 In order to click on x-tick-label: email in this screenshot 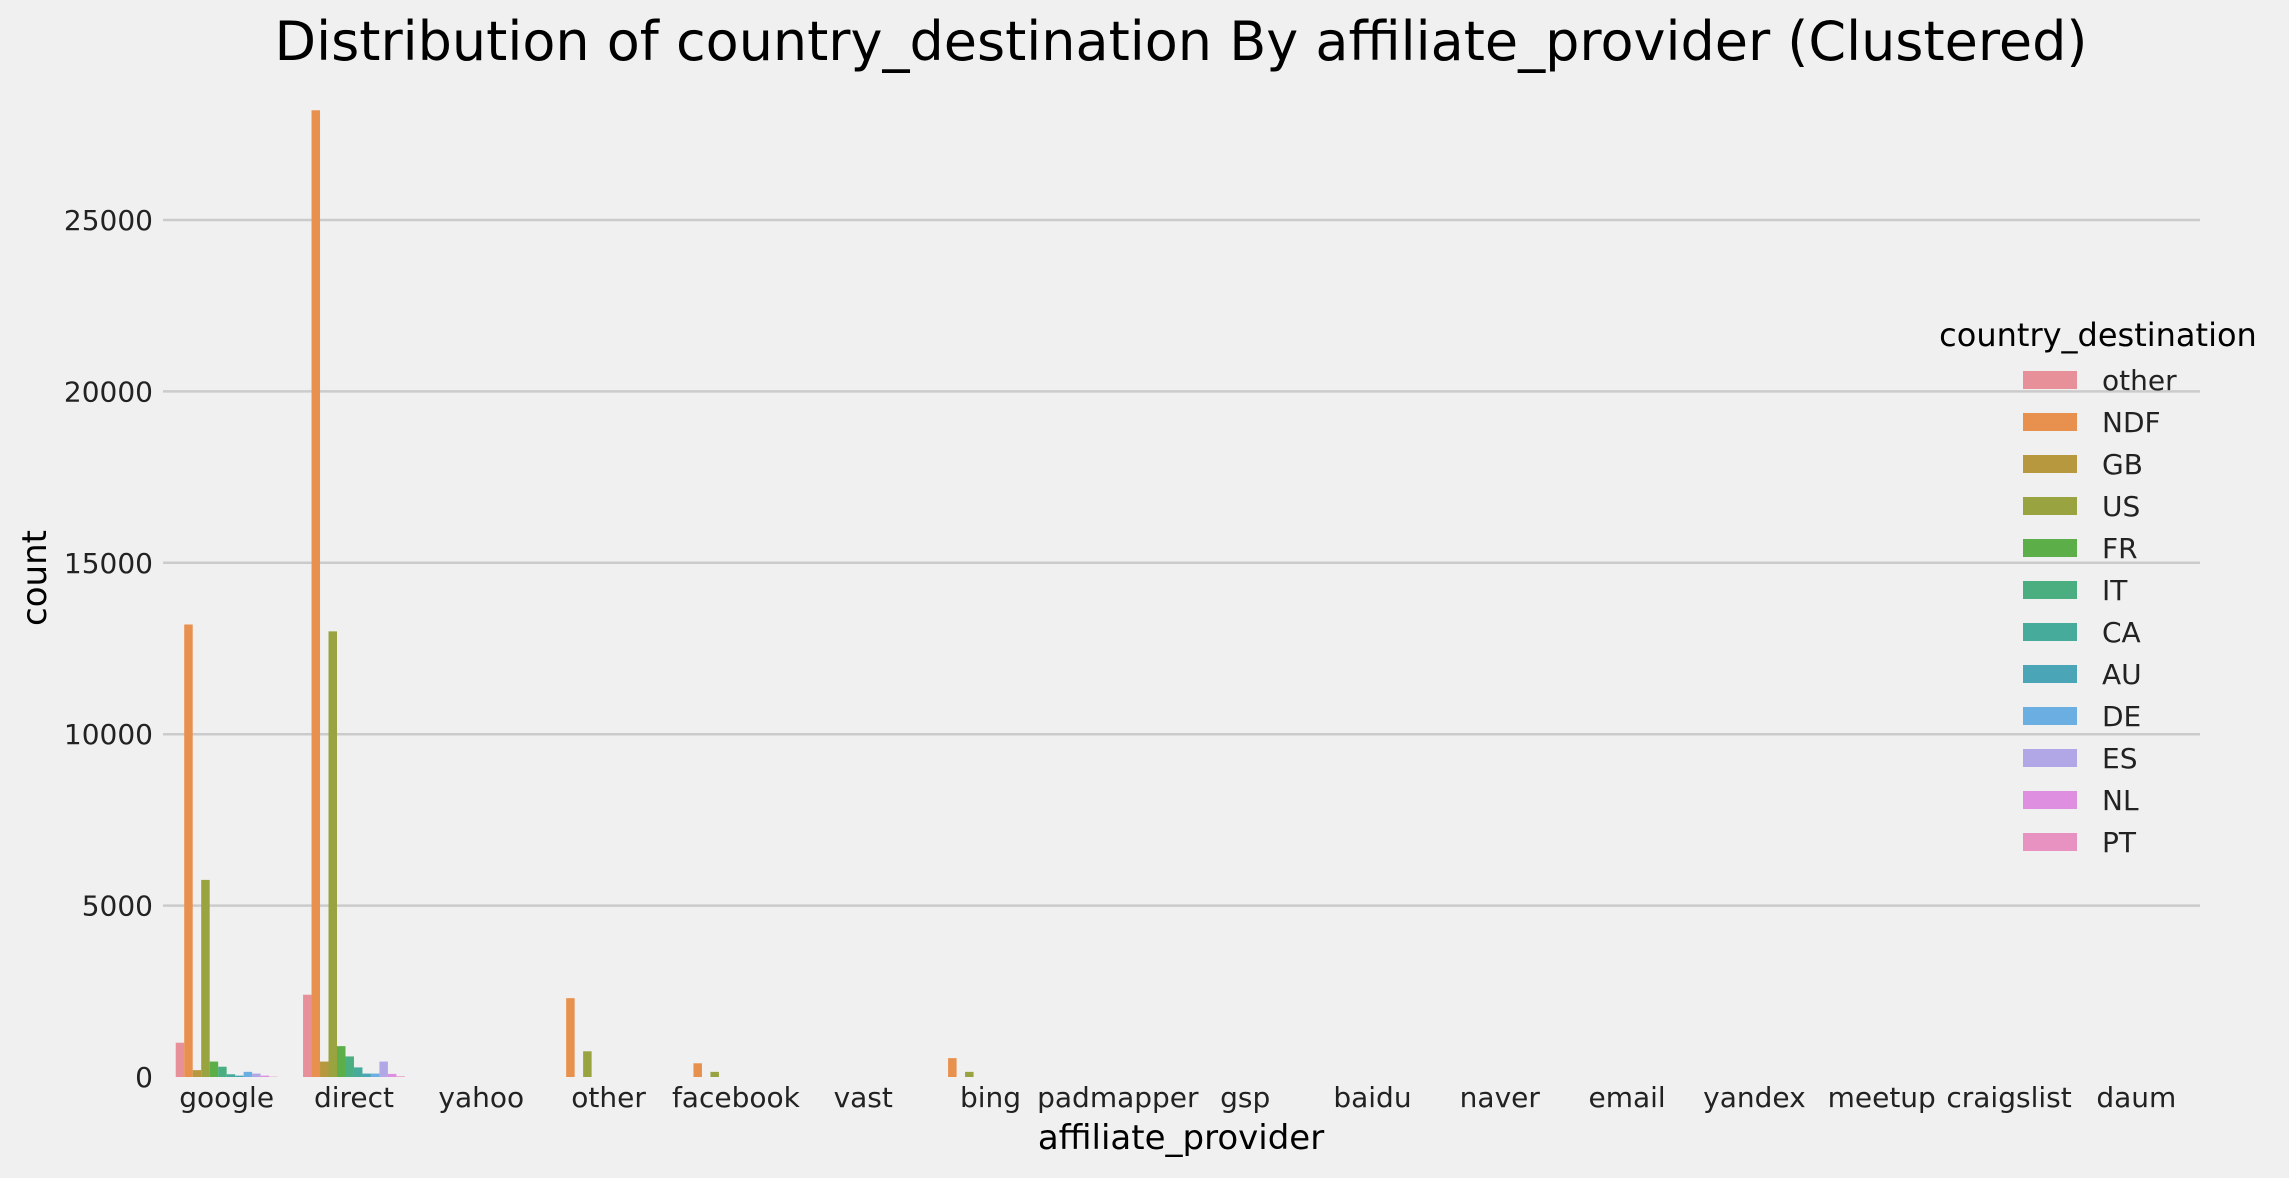, I will do `click(1626, 1097)`.